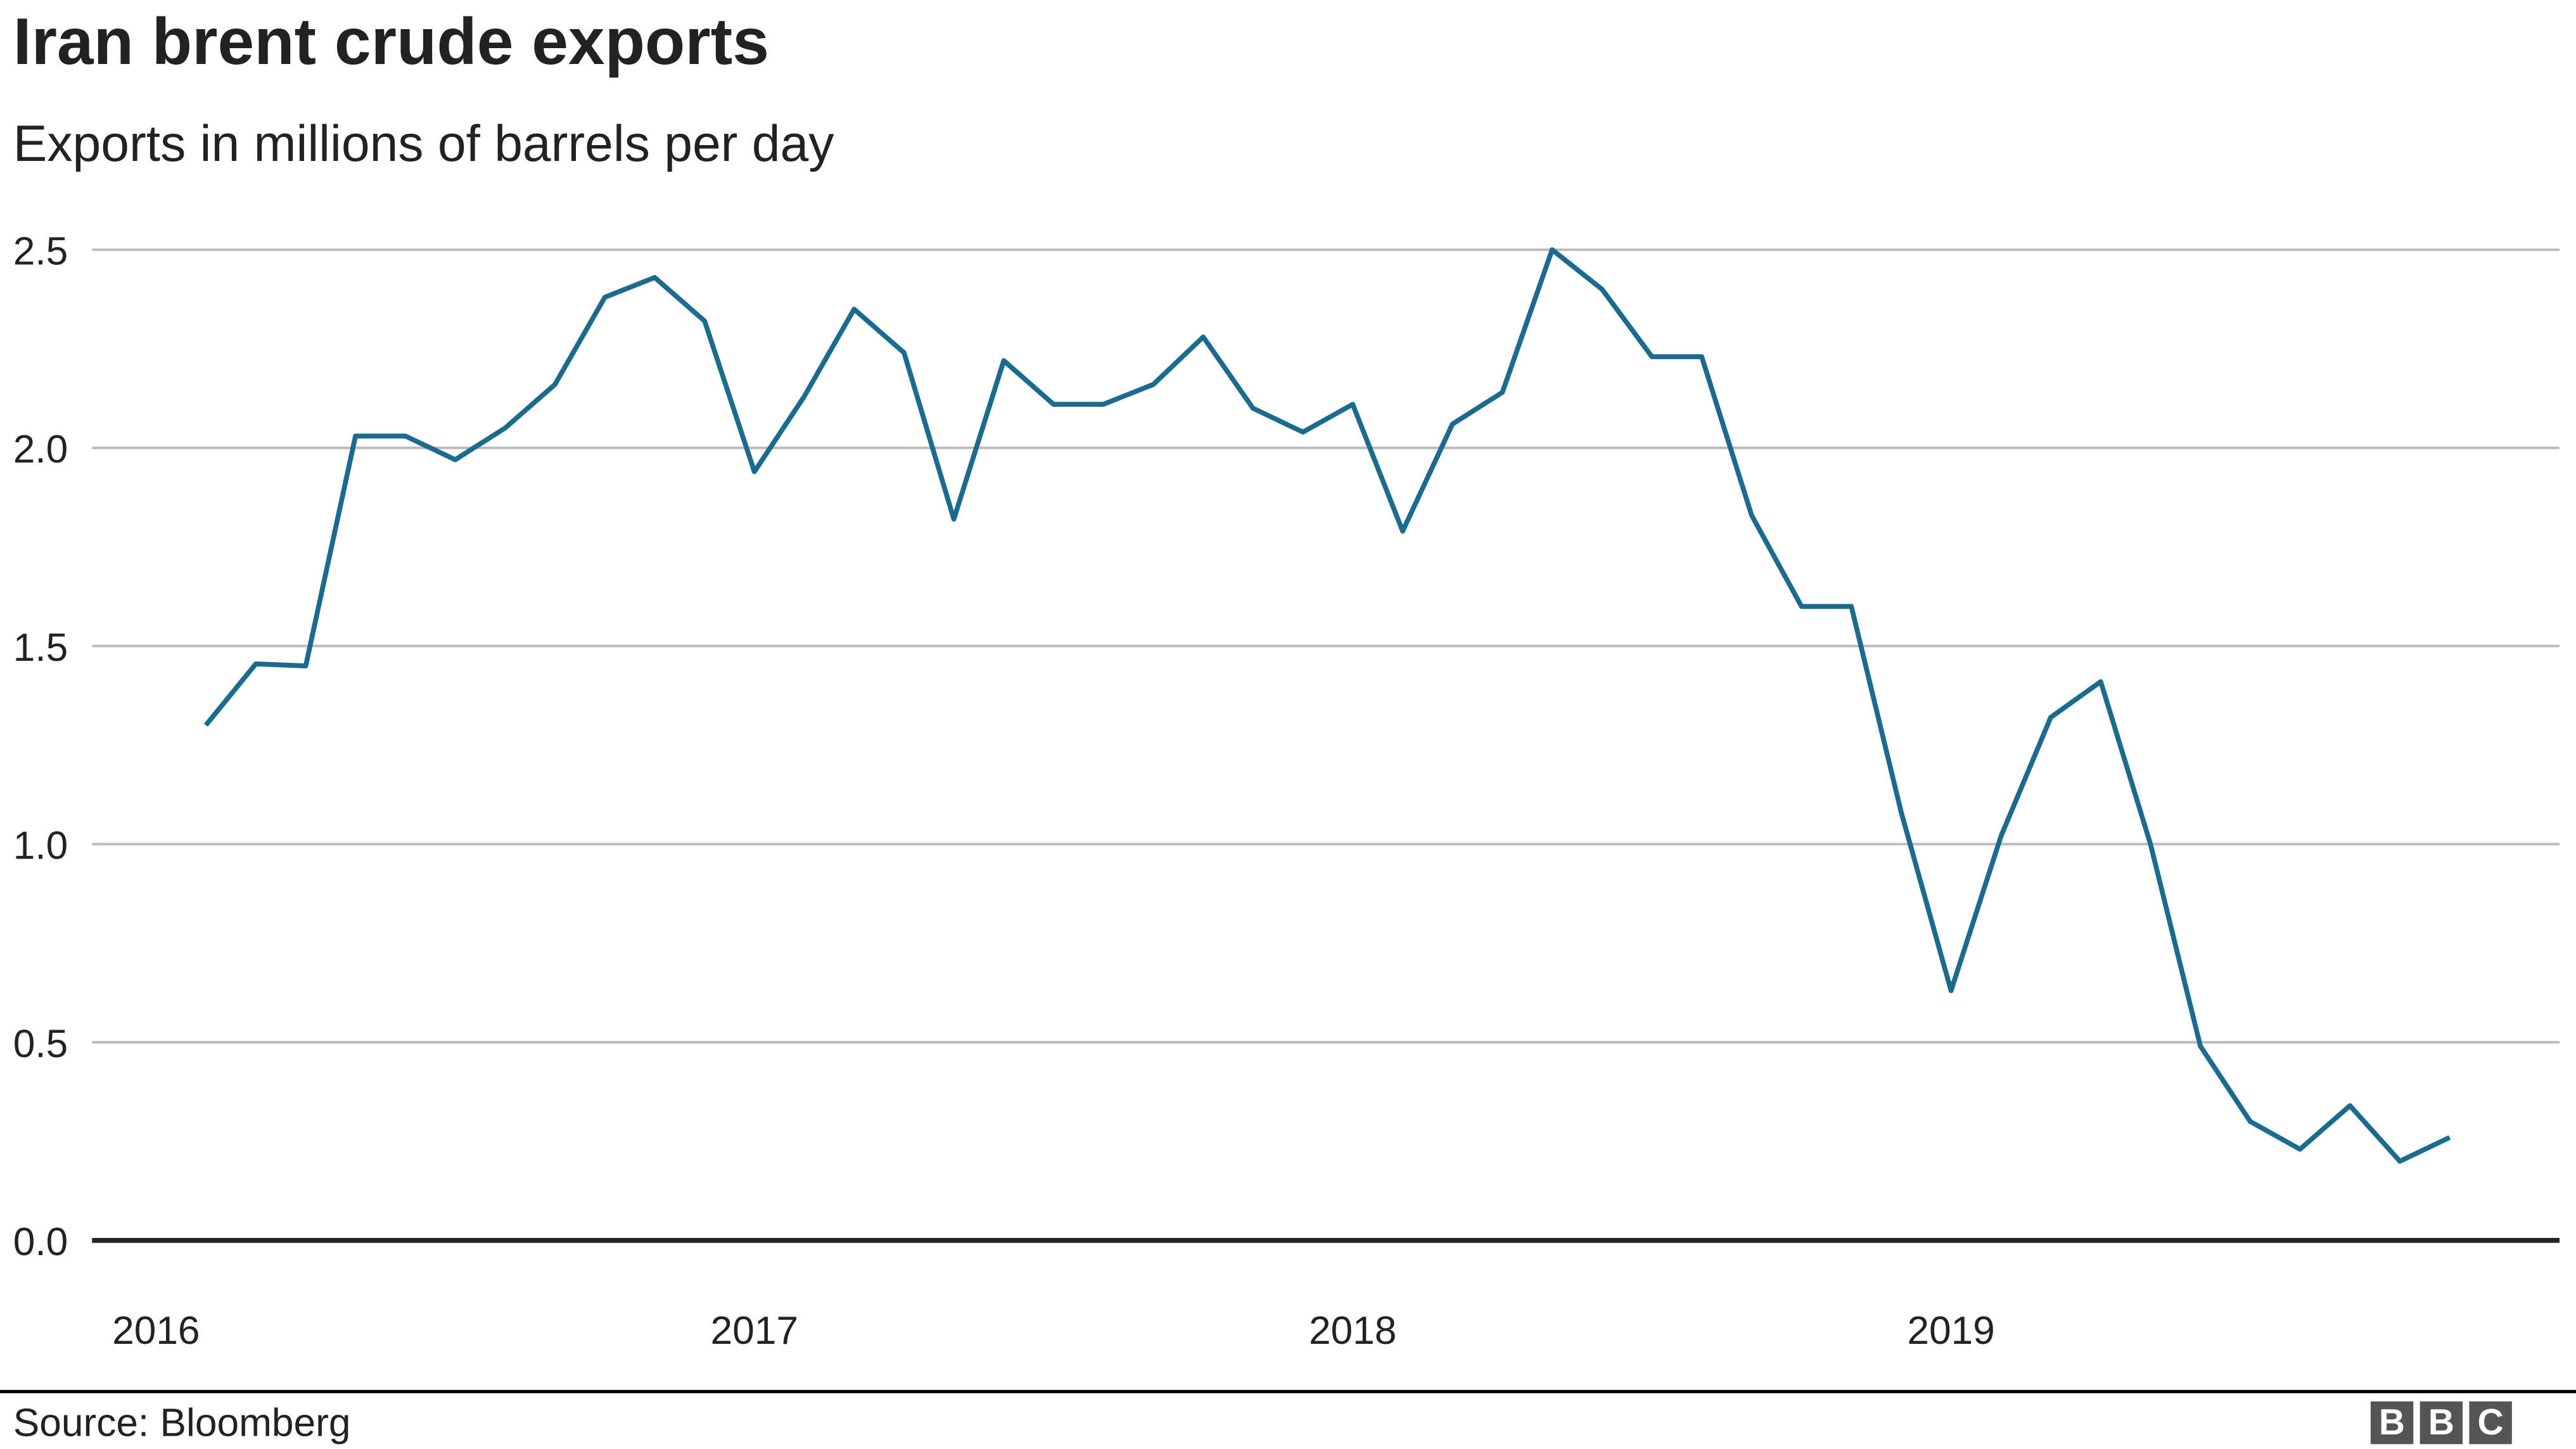 This screenshot has width=2576, height=1449. What do you see at coordinates (1352, 1331) in the screenshot?
I see `x-tick-label: 2018` at bounding box center [1352, 1331].